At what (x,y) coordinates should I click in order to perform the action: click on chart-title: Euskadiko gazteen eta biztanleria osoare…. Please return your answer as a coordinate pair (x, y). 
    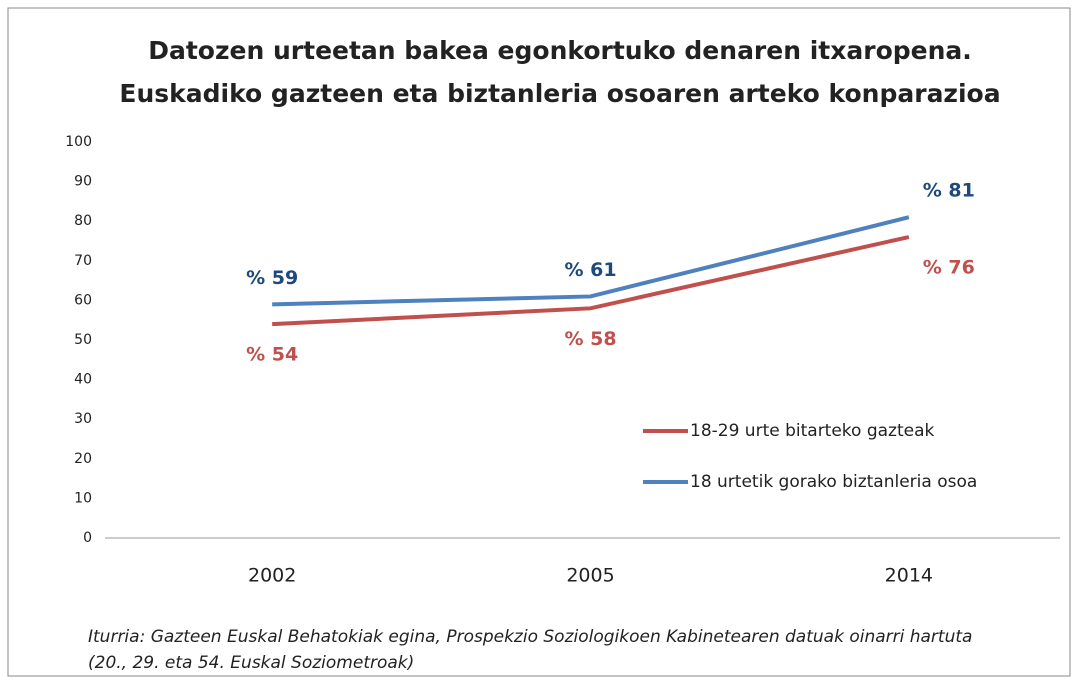
    Looking at the image, I should click on (559, 93).